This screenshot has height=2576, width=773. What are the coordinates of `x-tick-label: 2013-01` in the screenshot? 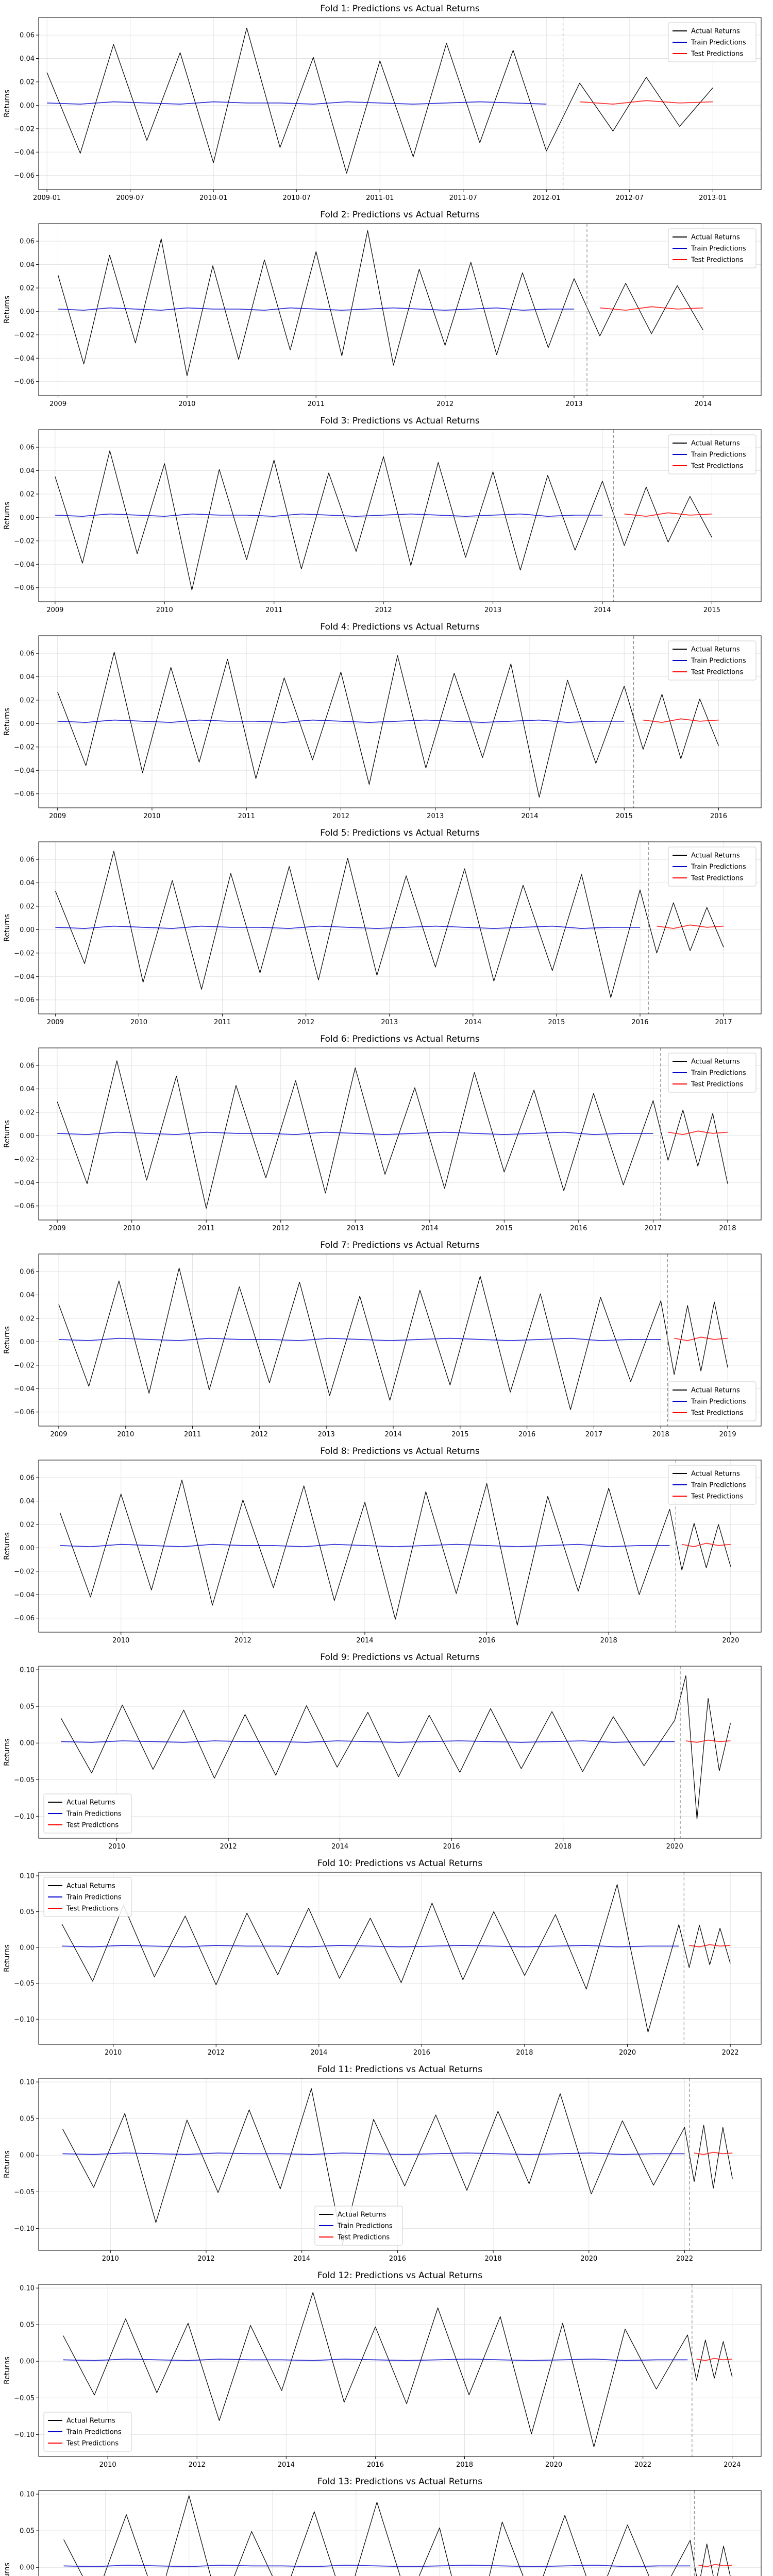 It's located at (713, 198).